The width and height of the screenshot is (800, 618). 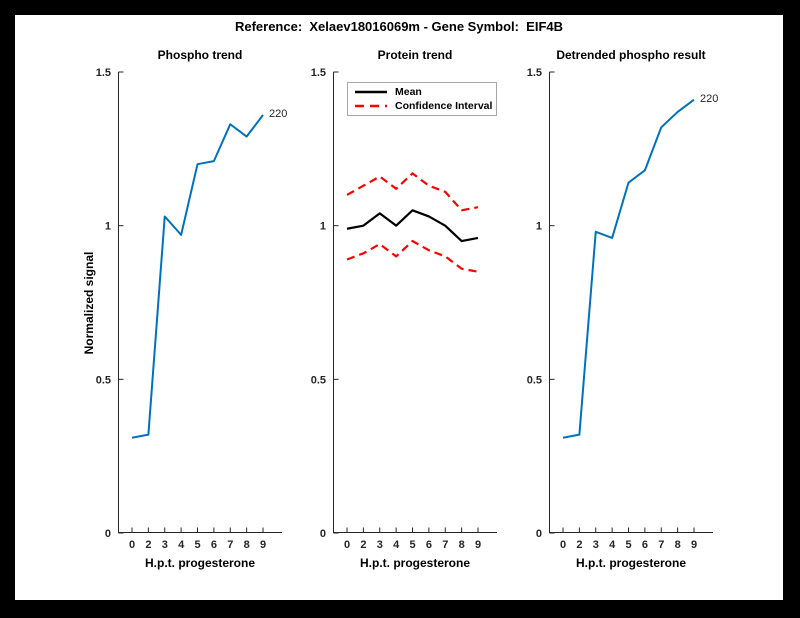 What do you see at coordinates (408, 92) in the screenshot?
I see `legend-label: Mean` at bounding box center [408, 92].